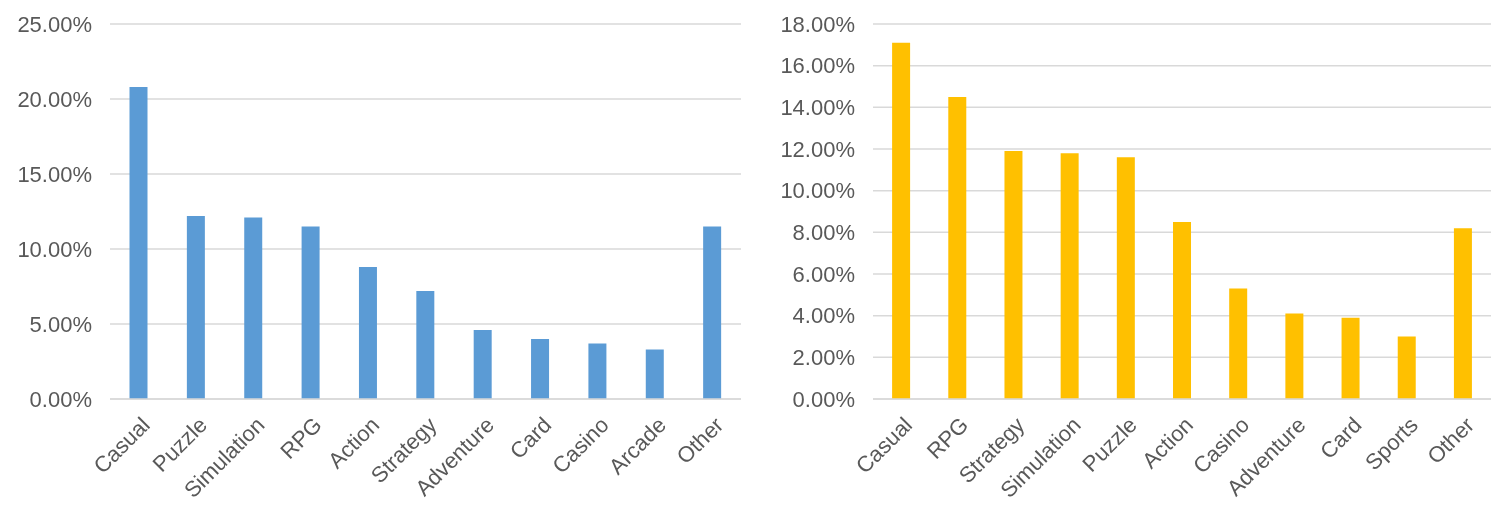 Image resolution: width=1491 pixels, height=515 pixels. Describe the element at coordinates (54, 174) in the screenshot. I see `y-tick-label: 15.00%` at that location.